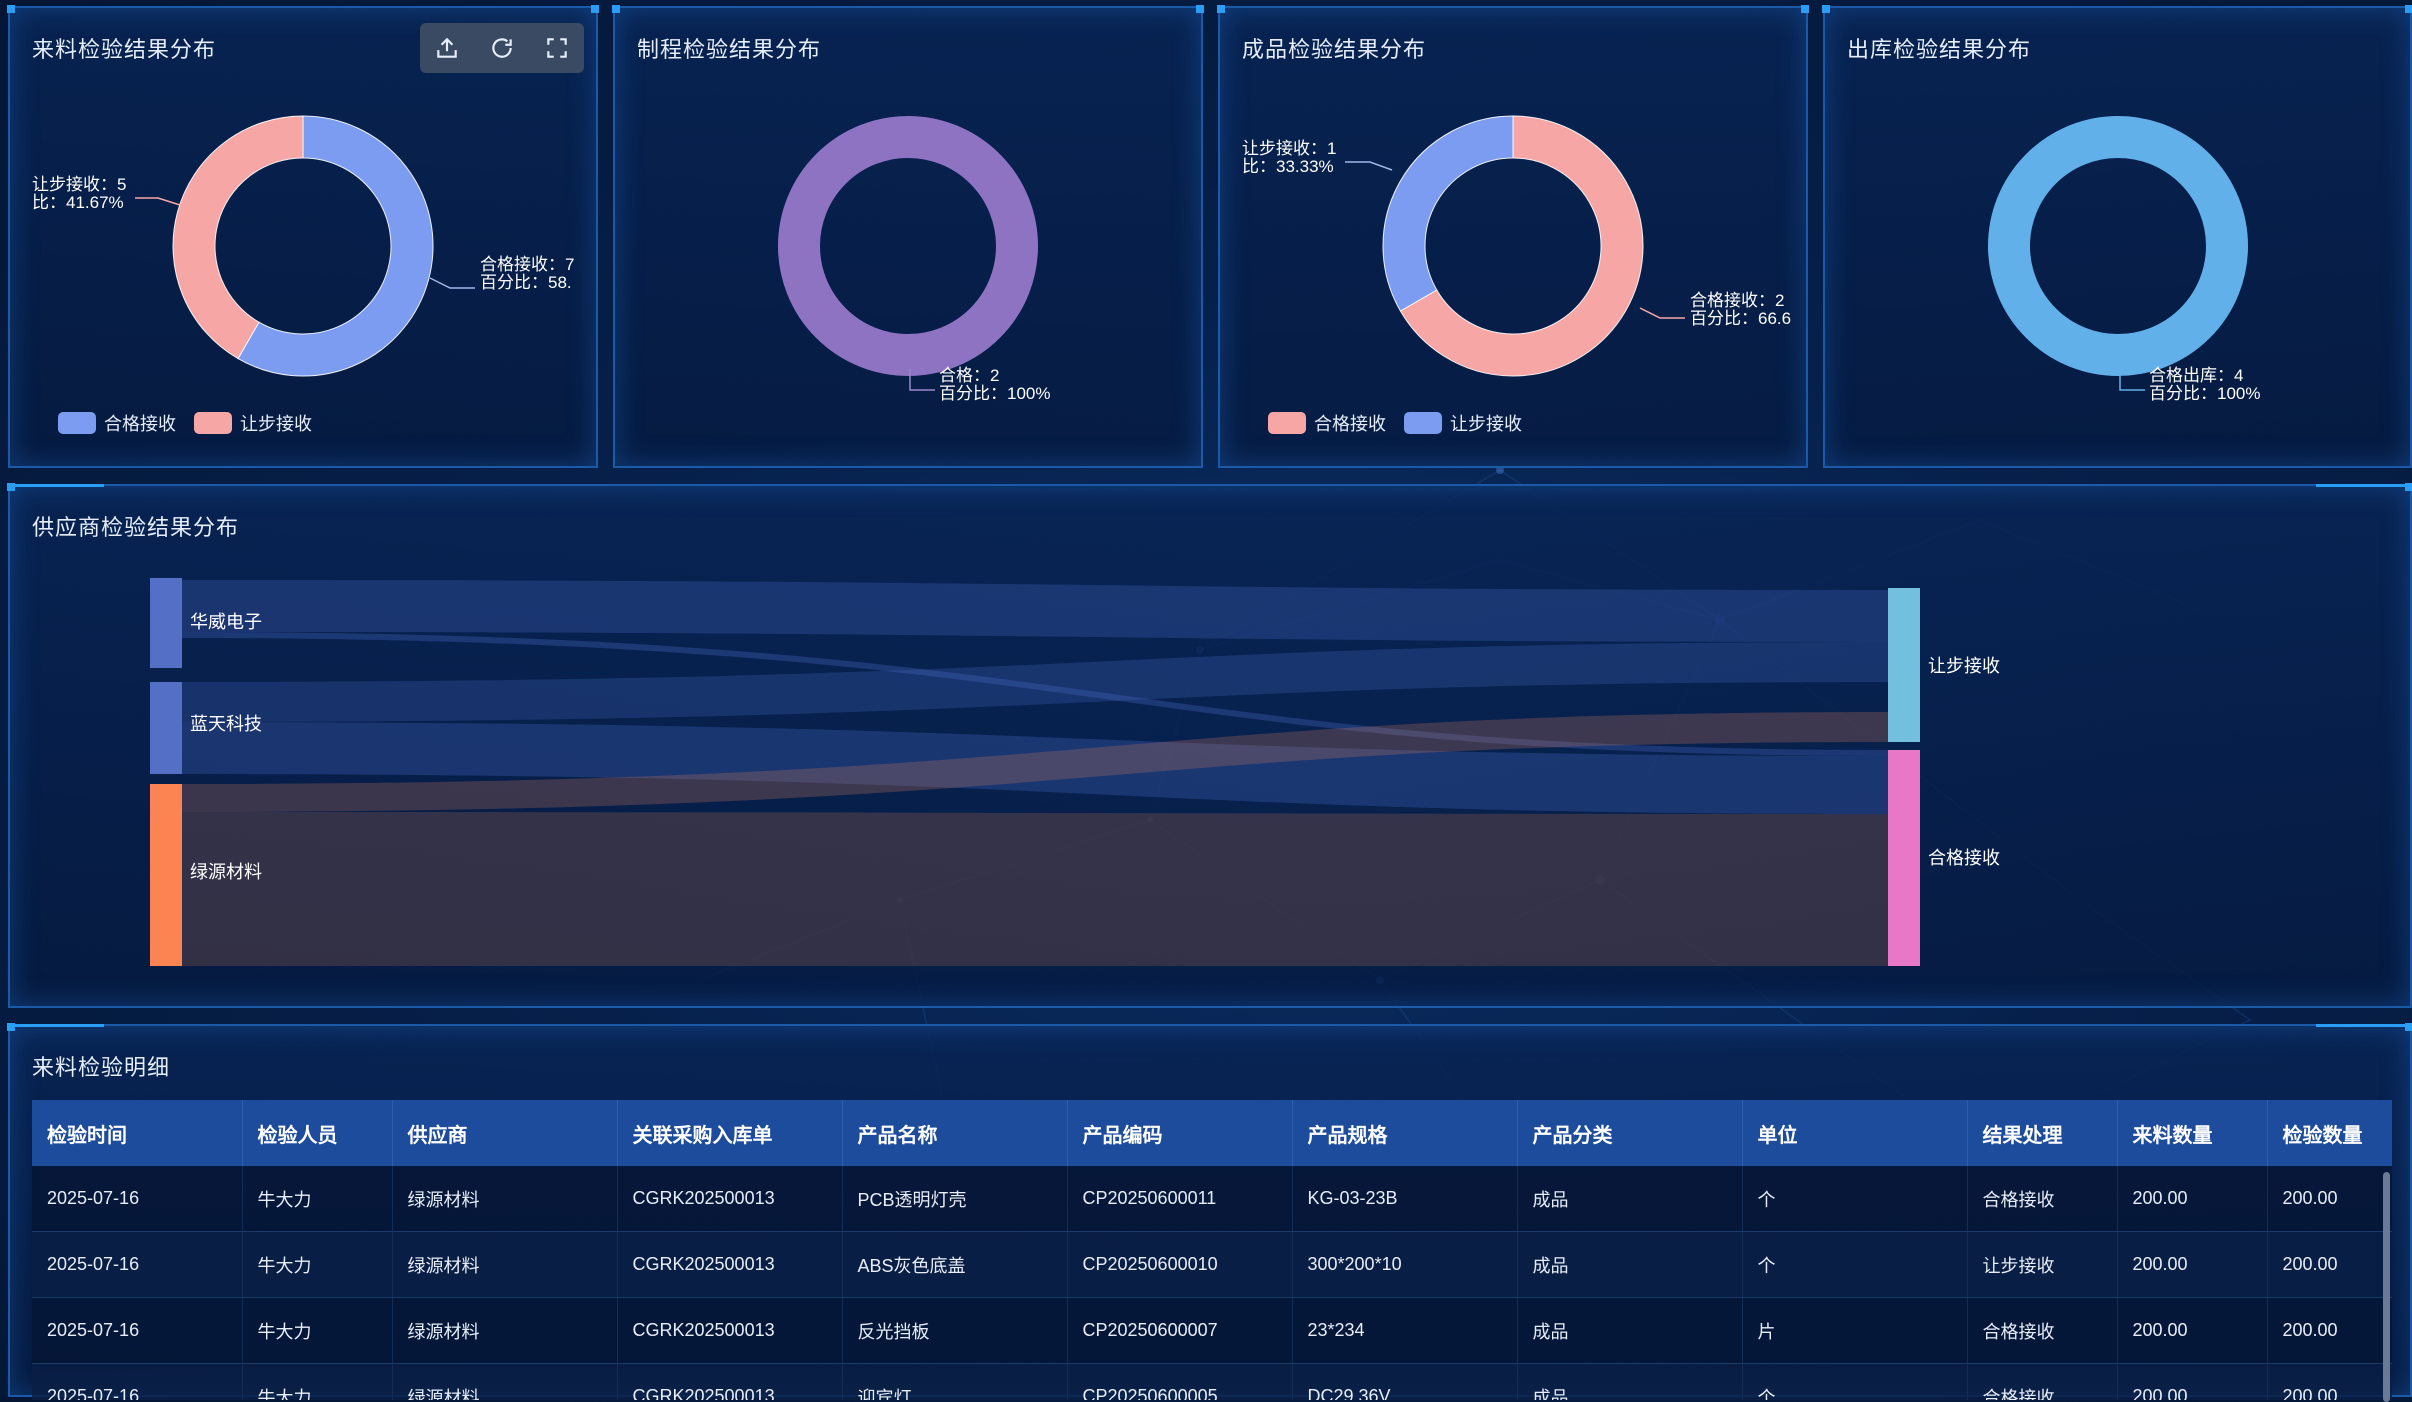  Describe the element at coordinates (526, 282) in the screenshot. I see `incoming-pass-label-percent: 百分比：58.` at that location.